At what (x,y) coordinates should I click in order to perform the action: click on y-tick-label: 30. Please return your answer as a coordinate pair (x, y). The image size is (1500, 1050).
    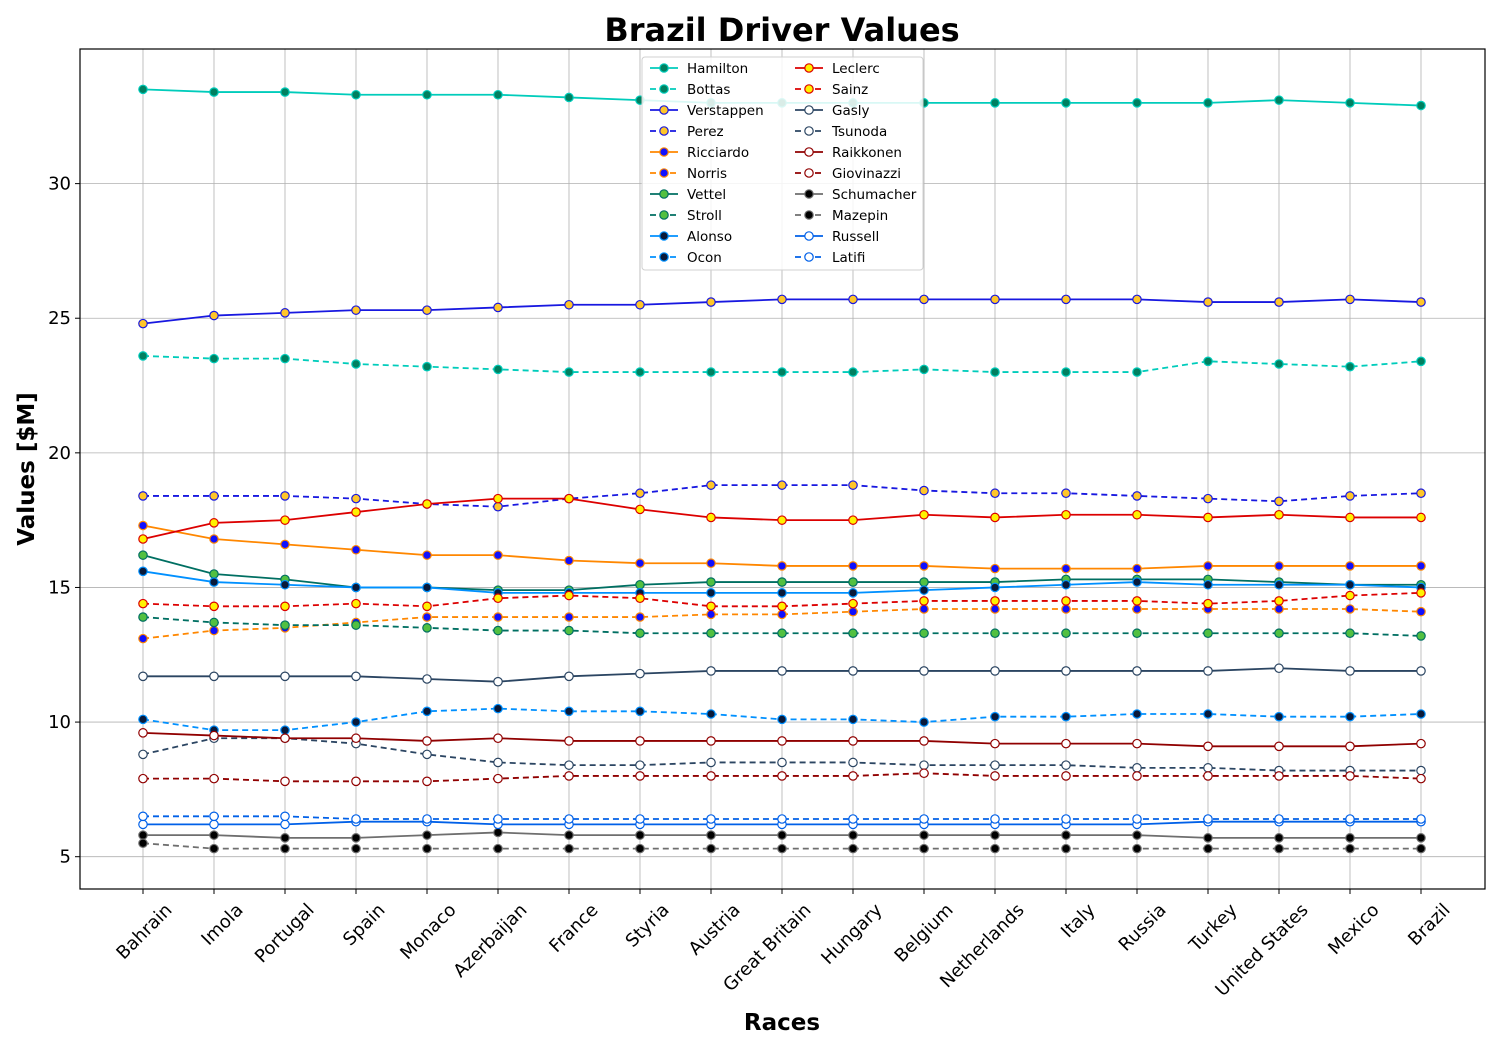
    Looking at the image, I should click on (59, 184).